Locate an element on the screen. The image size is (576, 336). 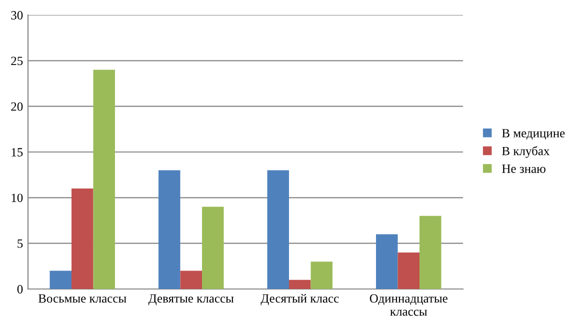
y-tick-label: 20 is located at coordinates (17, 106).